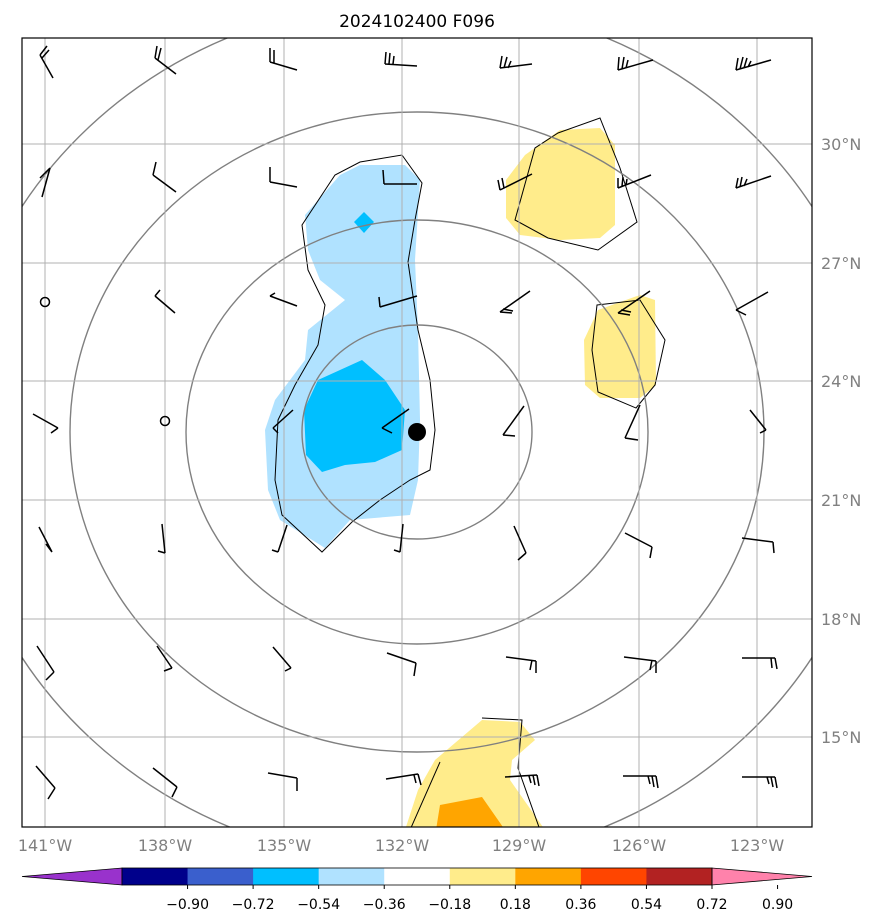 The height and width of the screenshot is (924, 883). What do you see at coordinates (469, 812) in the screenshot?
I see `positive-anomaly-south-core` at bounding box center [469, 812].